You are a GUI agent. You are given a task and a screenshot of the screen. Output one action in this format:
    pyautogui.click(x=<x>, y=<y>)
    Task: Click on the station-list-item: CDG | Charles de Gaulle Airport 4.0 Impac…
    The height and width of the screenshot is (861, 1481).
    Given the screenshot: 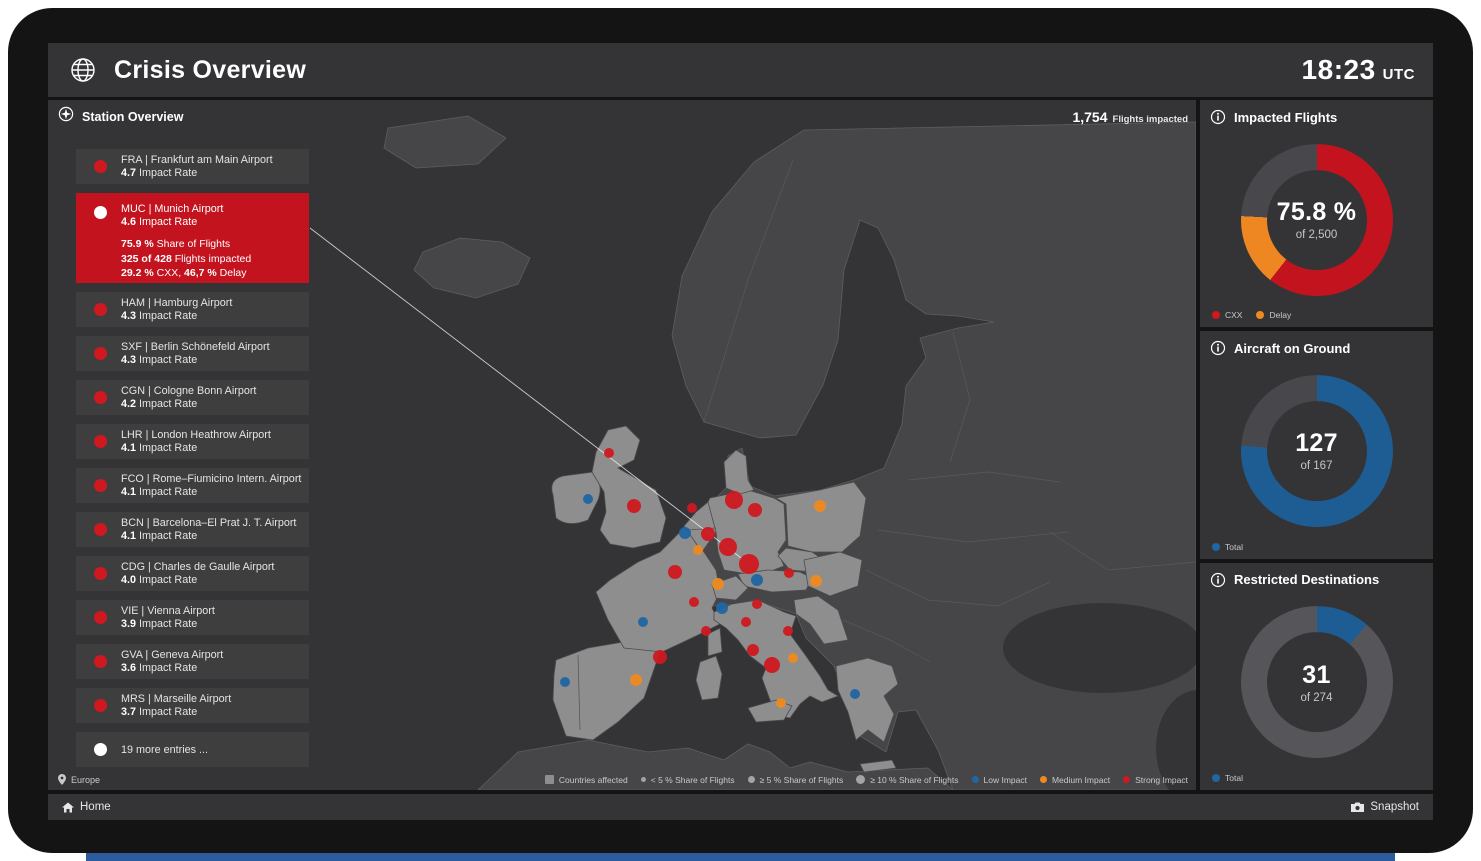 What is the action you would take?
    pyautogui.click(x=192, y=573)
    